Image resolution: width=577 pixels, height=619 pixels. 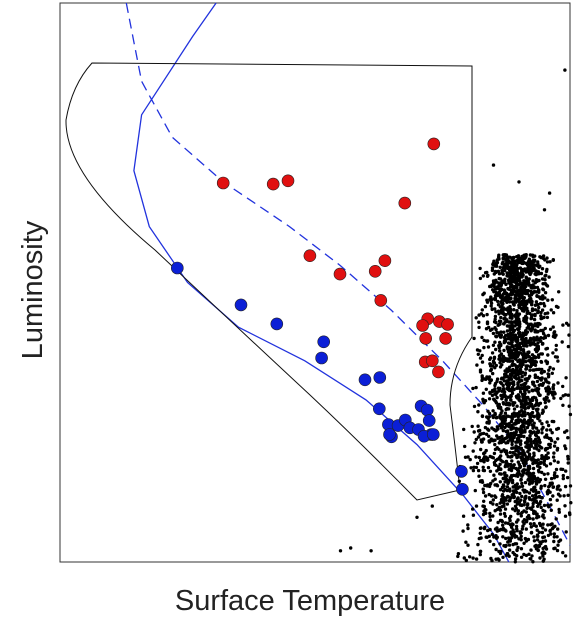 I want to click on blue-star-point, so click(x=380, y=377).